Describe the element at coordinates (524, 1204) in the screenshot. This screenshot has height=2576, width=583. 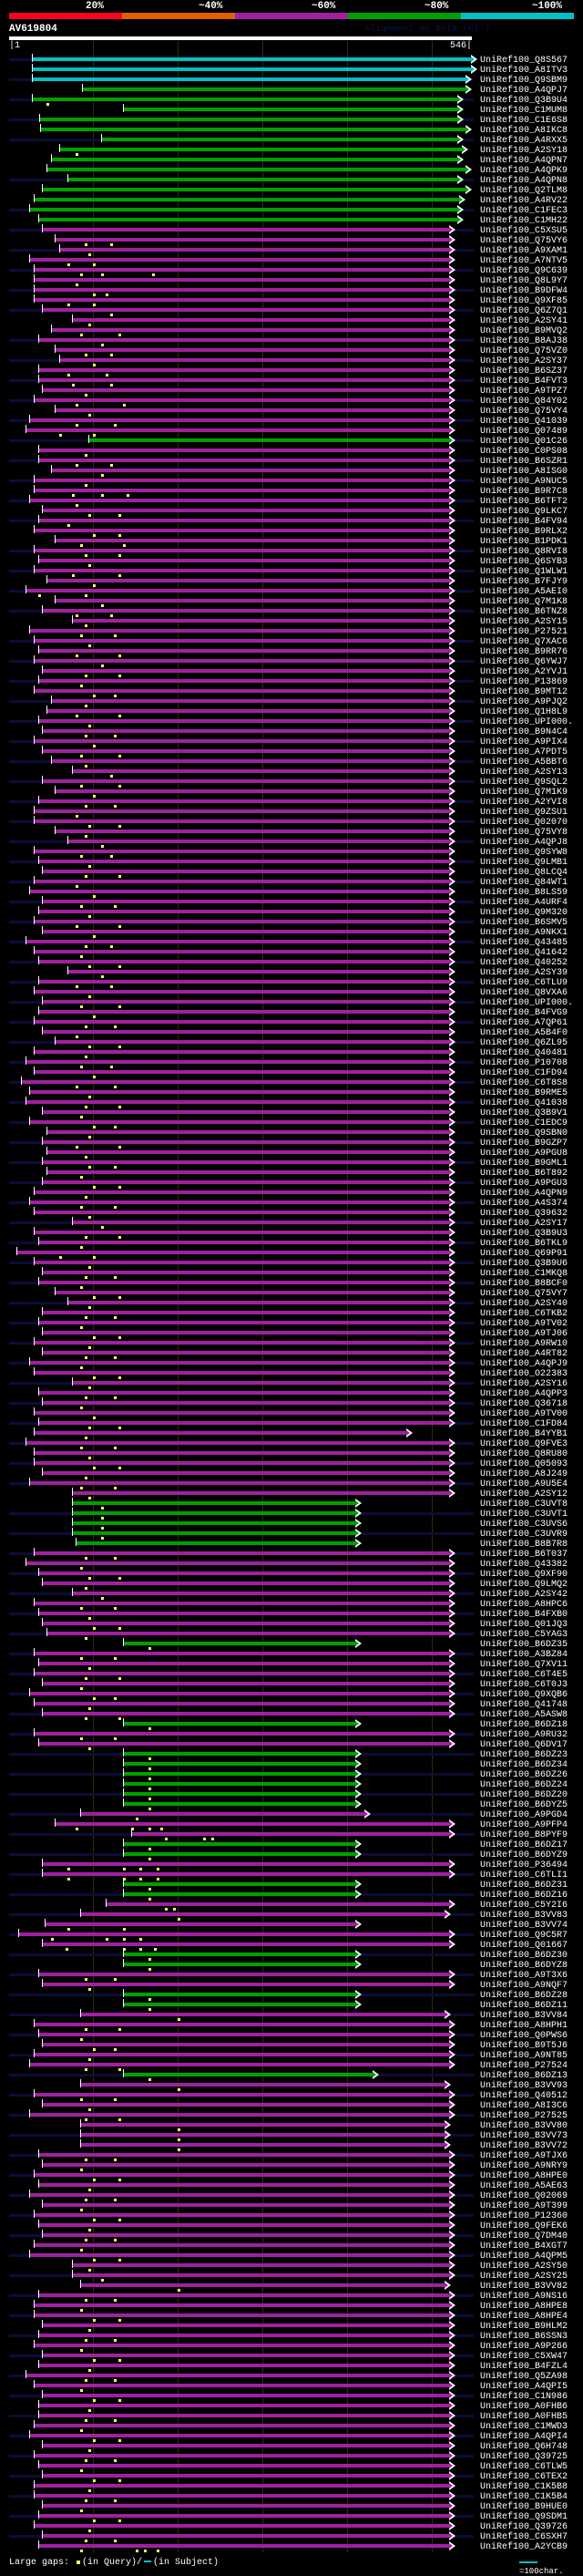
I see `hit-label: UniRef100_A4S374` at that location.